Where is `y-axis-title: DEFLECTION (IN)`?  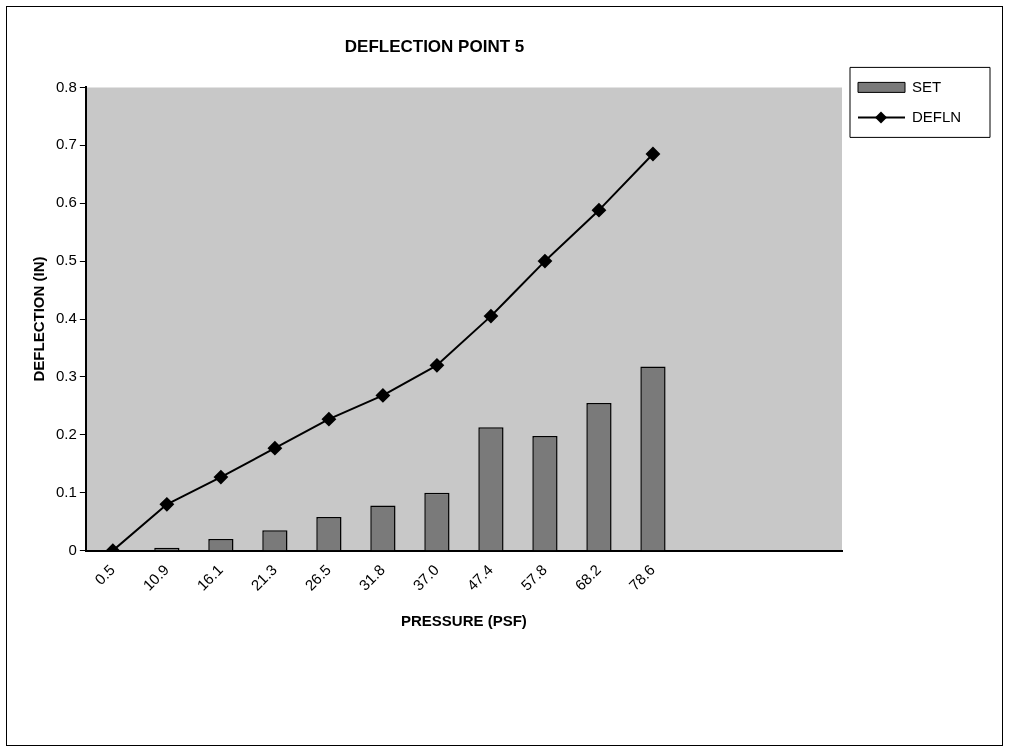
y-axis-title: DEFLECTION (IN) is located at coordinates (39, 319).